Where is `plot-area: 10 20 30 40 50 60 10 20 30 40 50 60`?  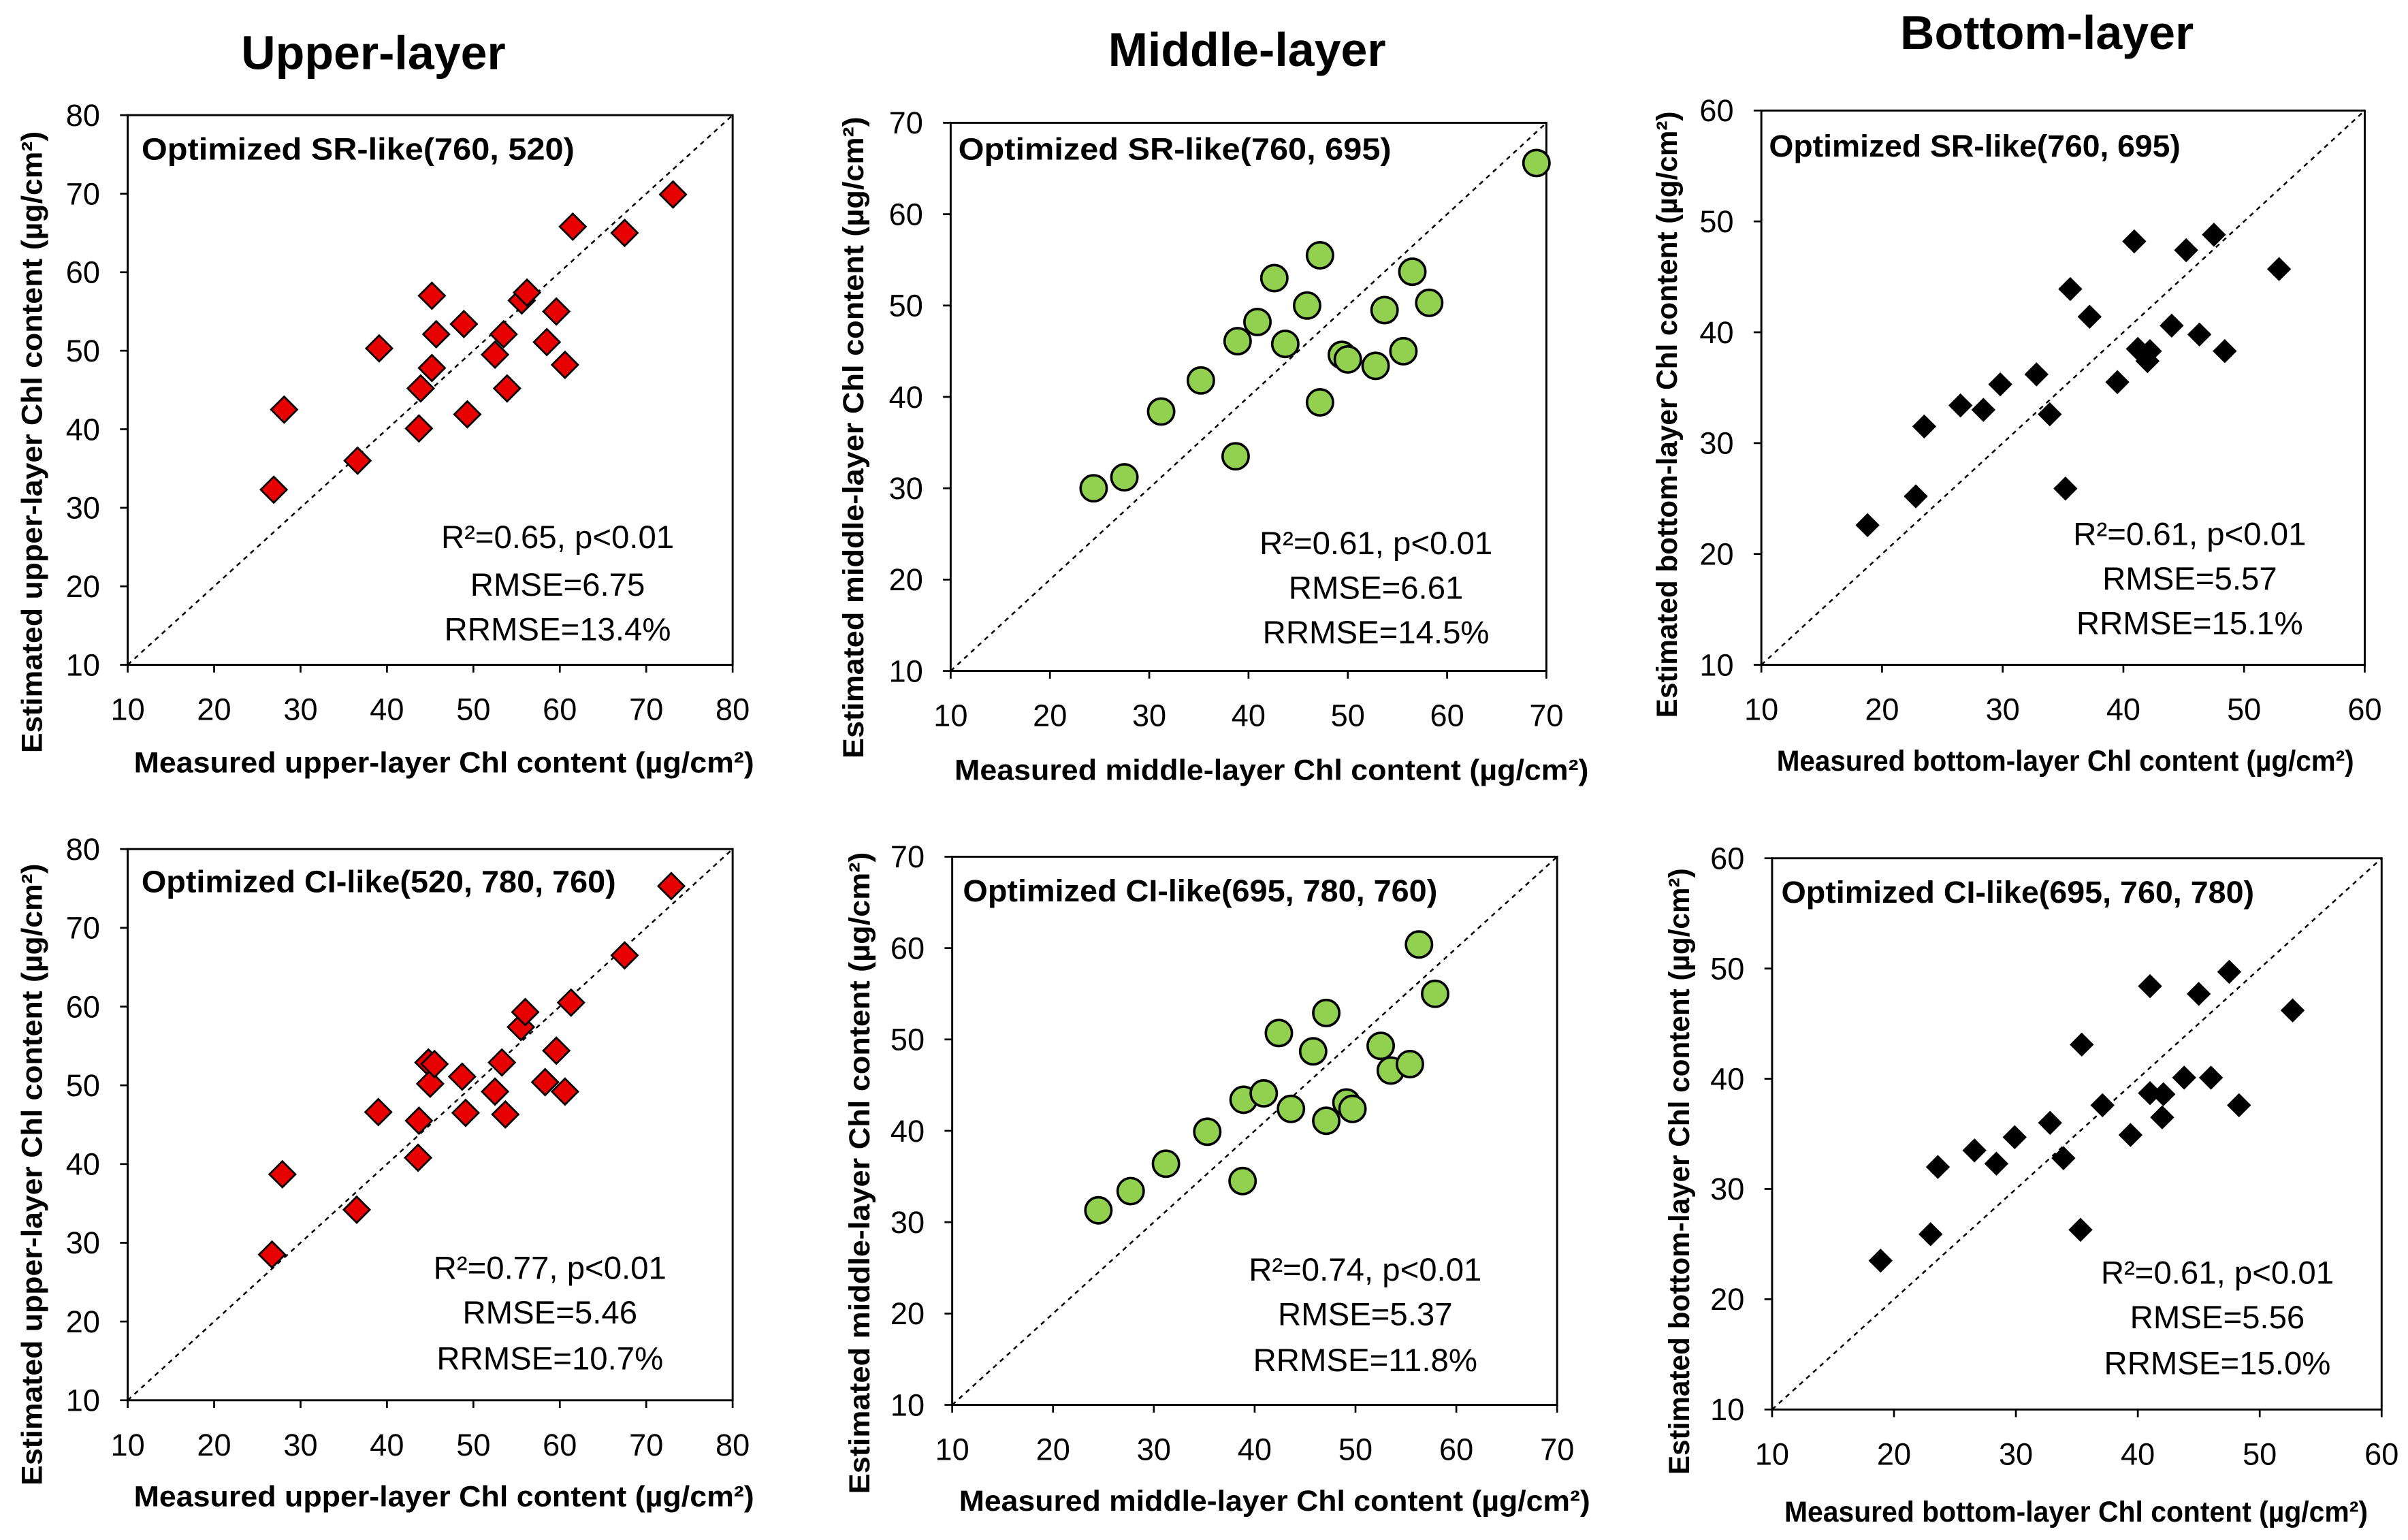
plot-area: 10 20 30 40 50 60 10 20 30 40 50 60 is located at coordinates (2040, 410).